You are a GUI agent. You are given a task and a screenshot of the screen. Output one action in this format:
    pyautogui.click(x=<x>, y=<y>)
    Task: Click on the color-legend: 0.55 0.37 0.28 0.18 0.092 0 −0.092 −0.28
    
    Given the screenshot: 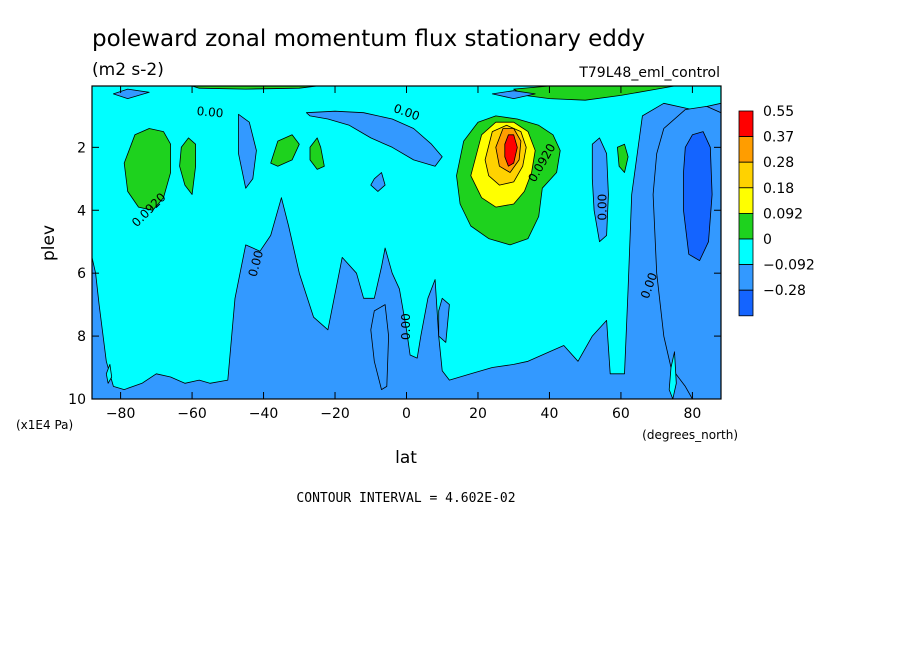 What is the action you would take?
    pyautogui.click(x=776, y=210)
    